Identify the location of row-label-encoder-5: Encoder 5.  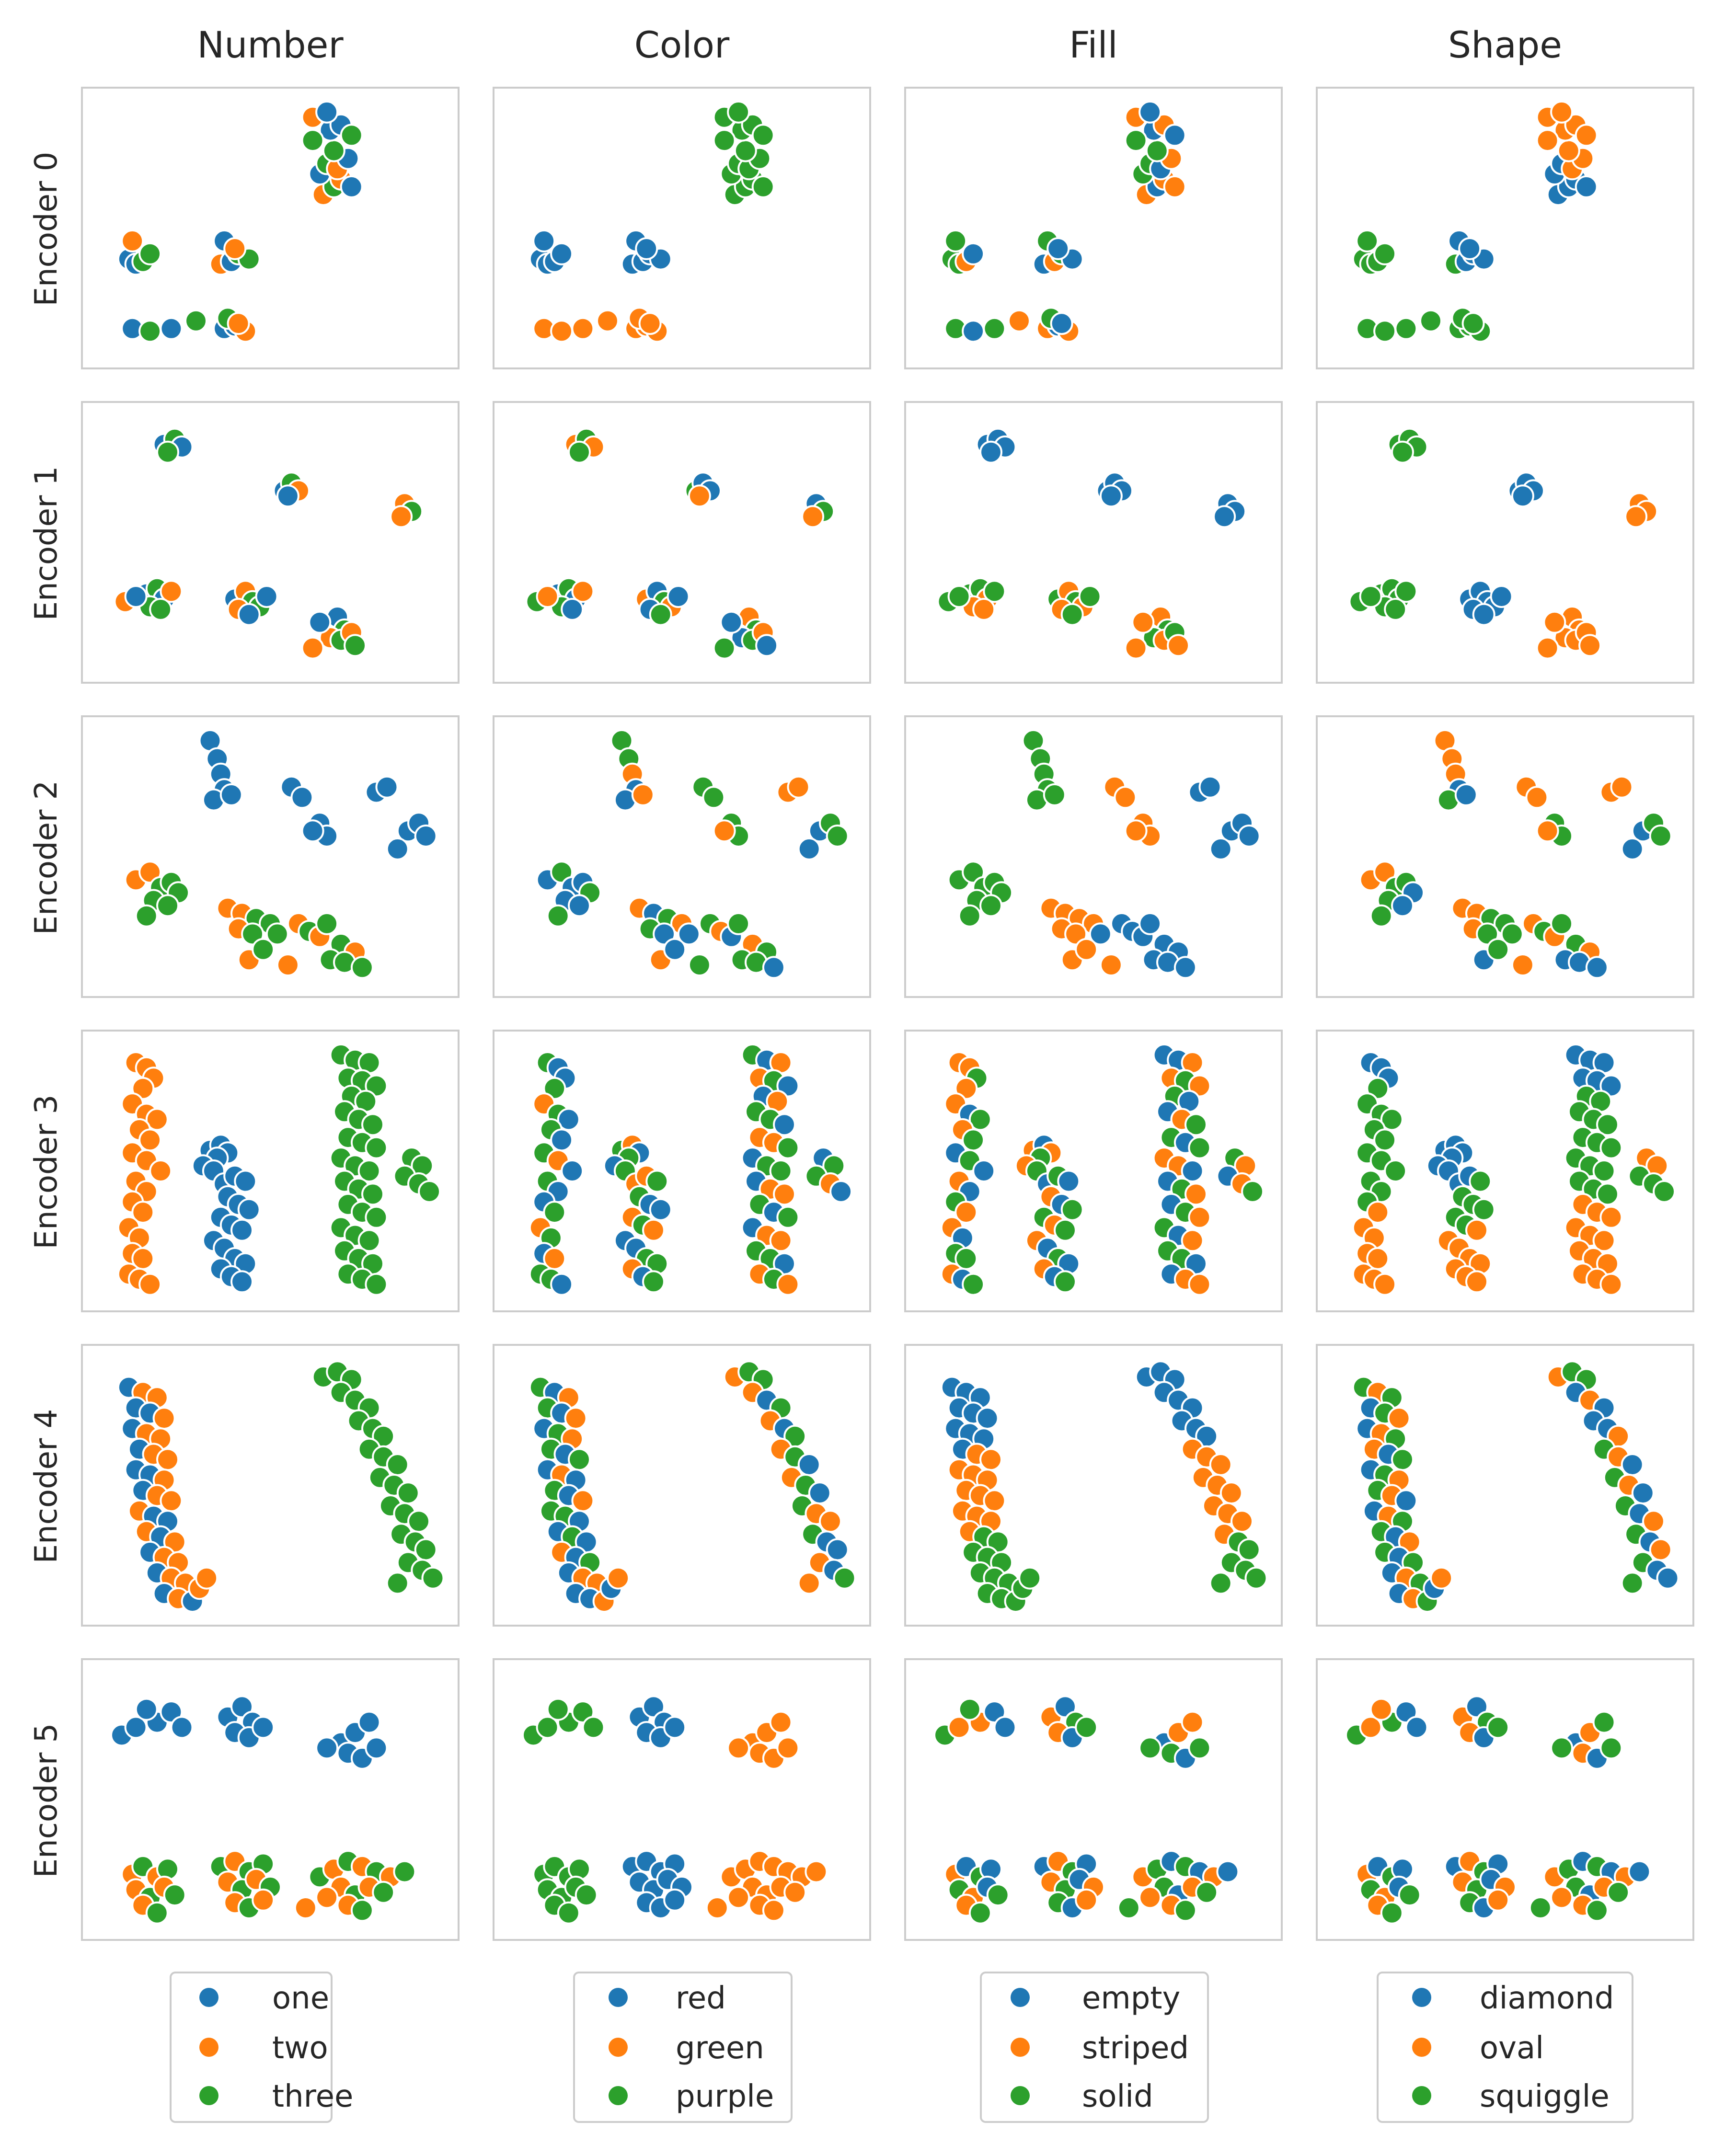
(46, 1800).